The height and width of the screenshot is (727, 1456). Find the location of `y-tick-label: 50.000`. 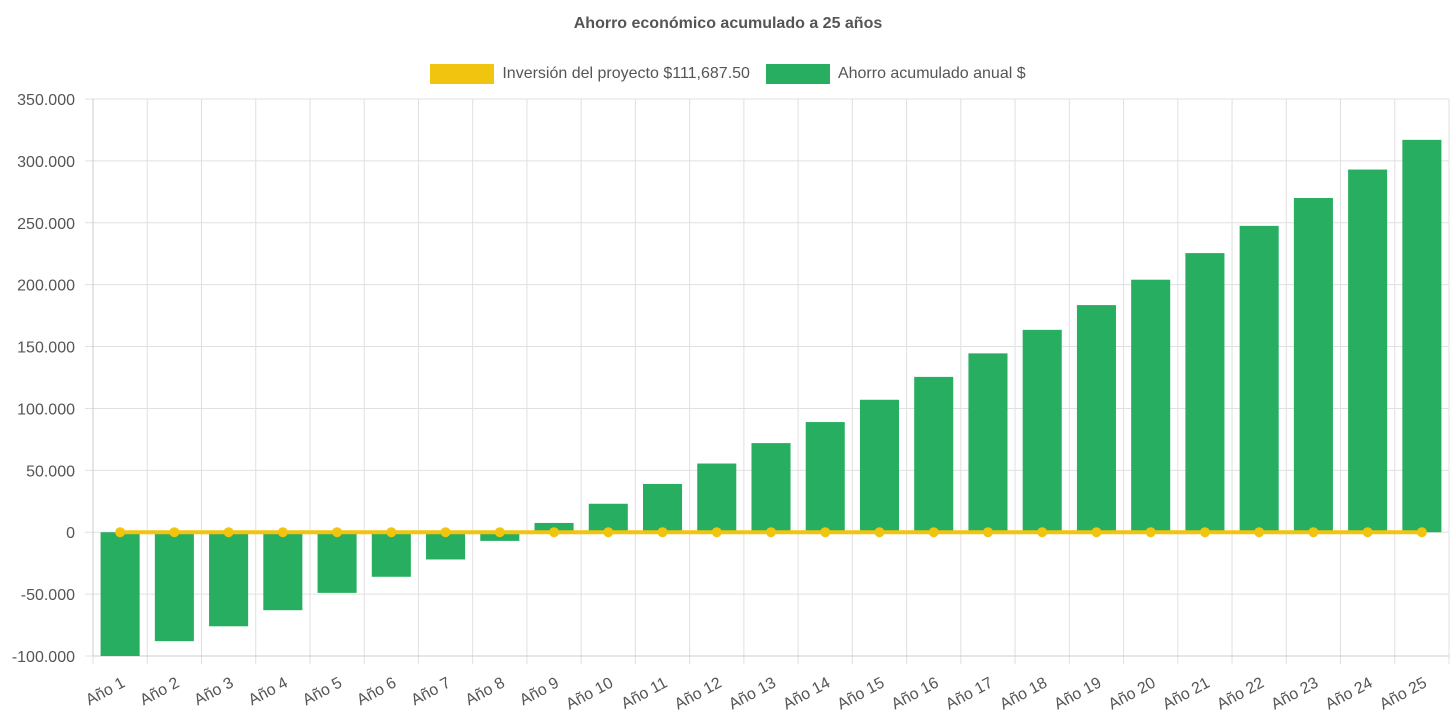

y-tick-label: 50.000 is located at coordinates (50, 471).